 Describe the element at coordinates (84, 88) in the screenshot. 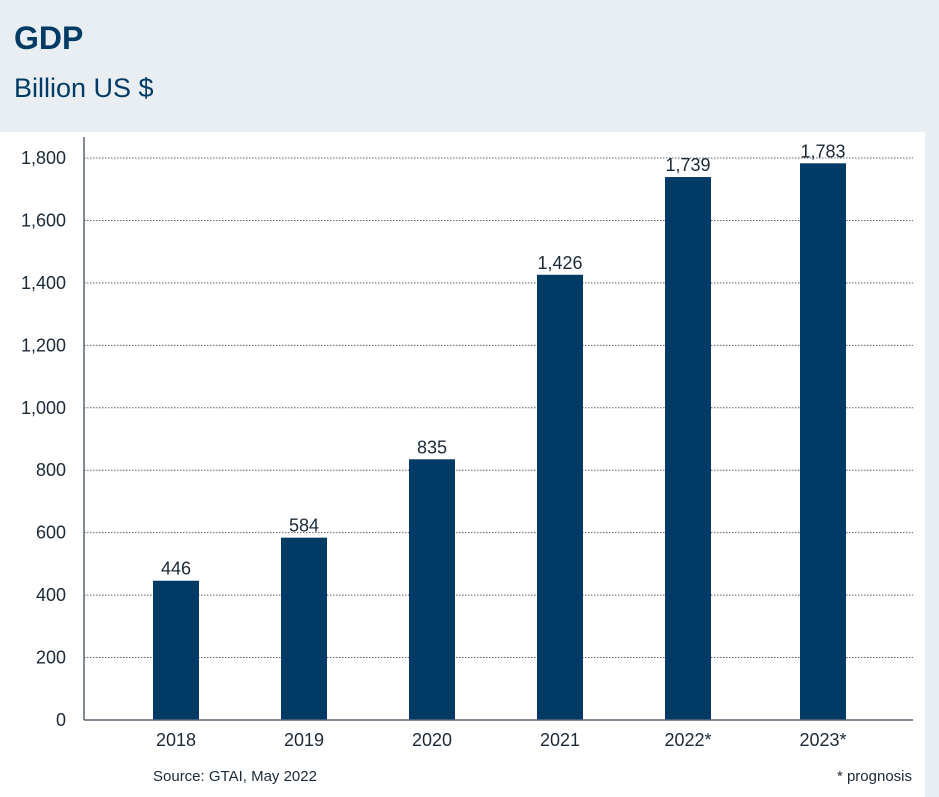

I see `chart-subtitle: Billion US $` at that location.